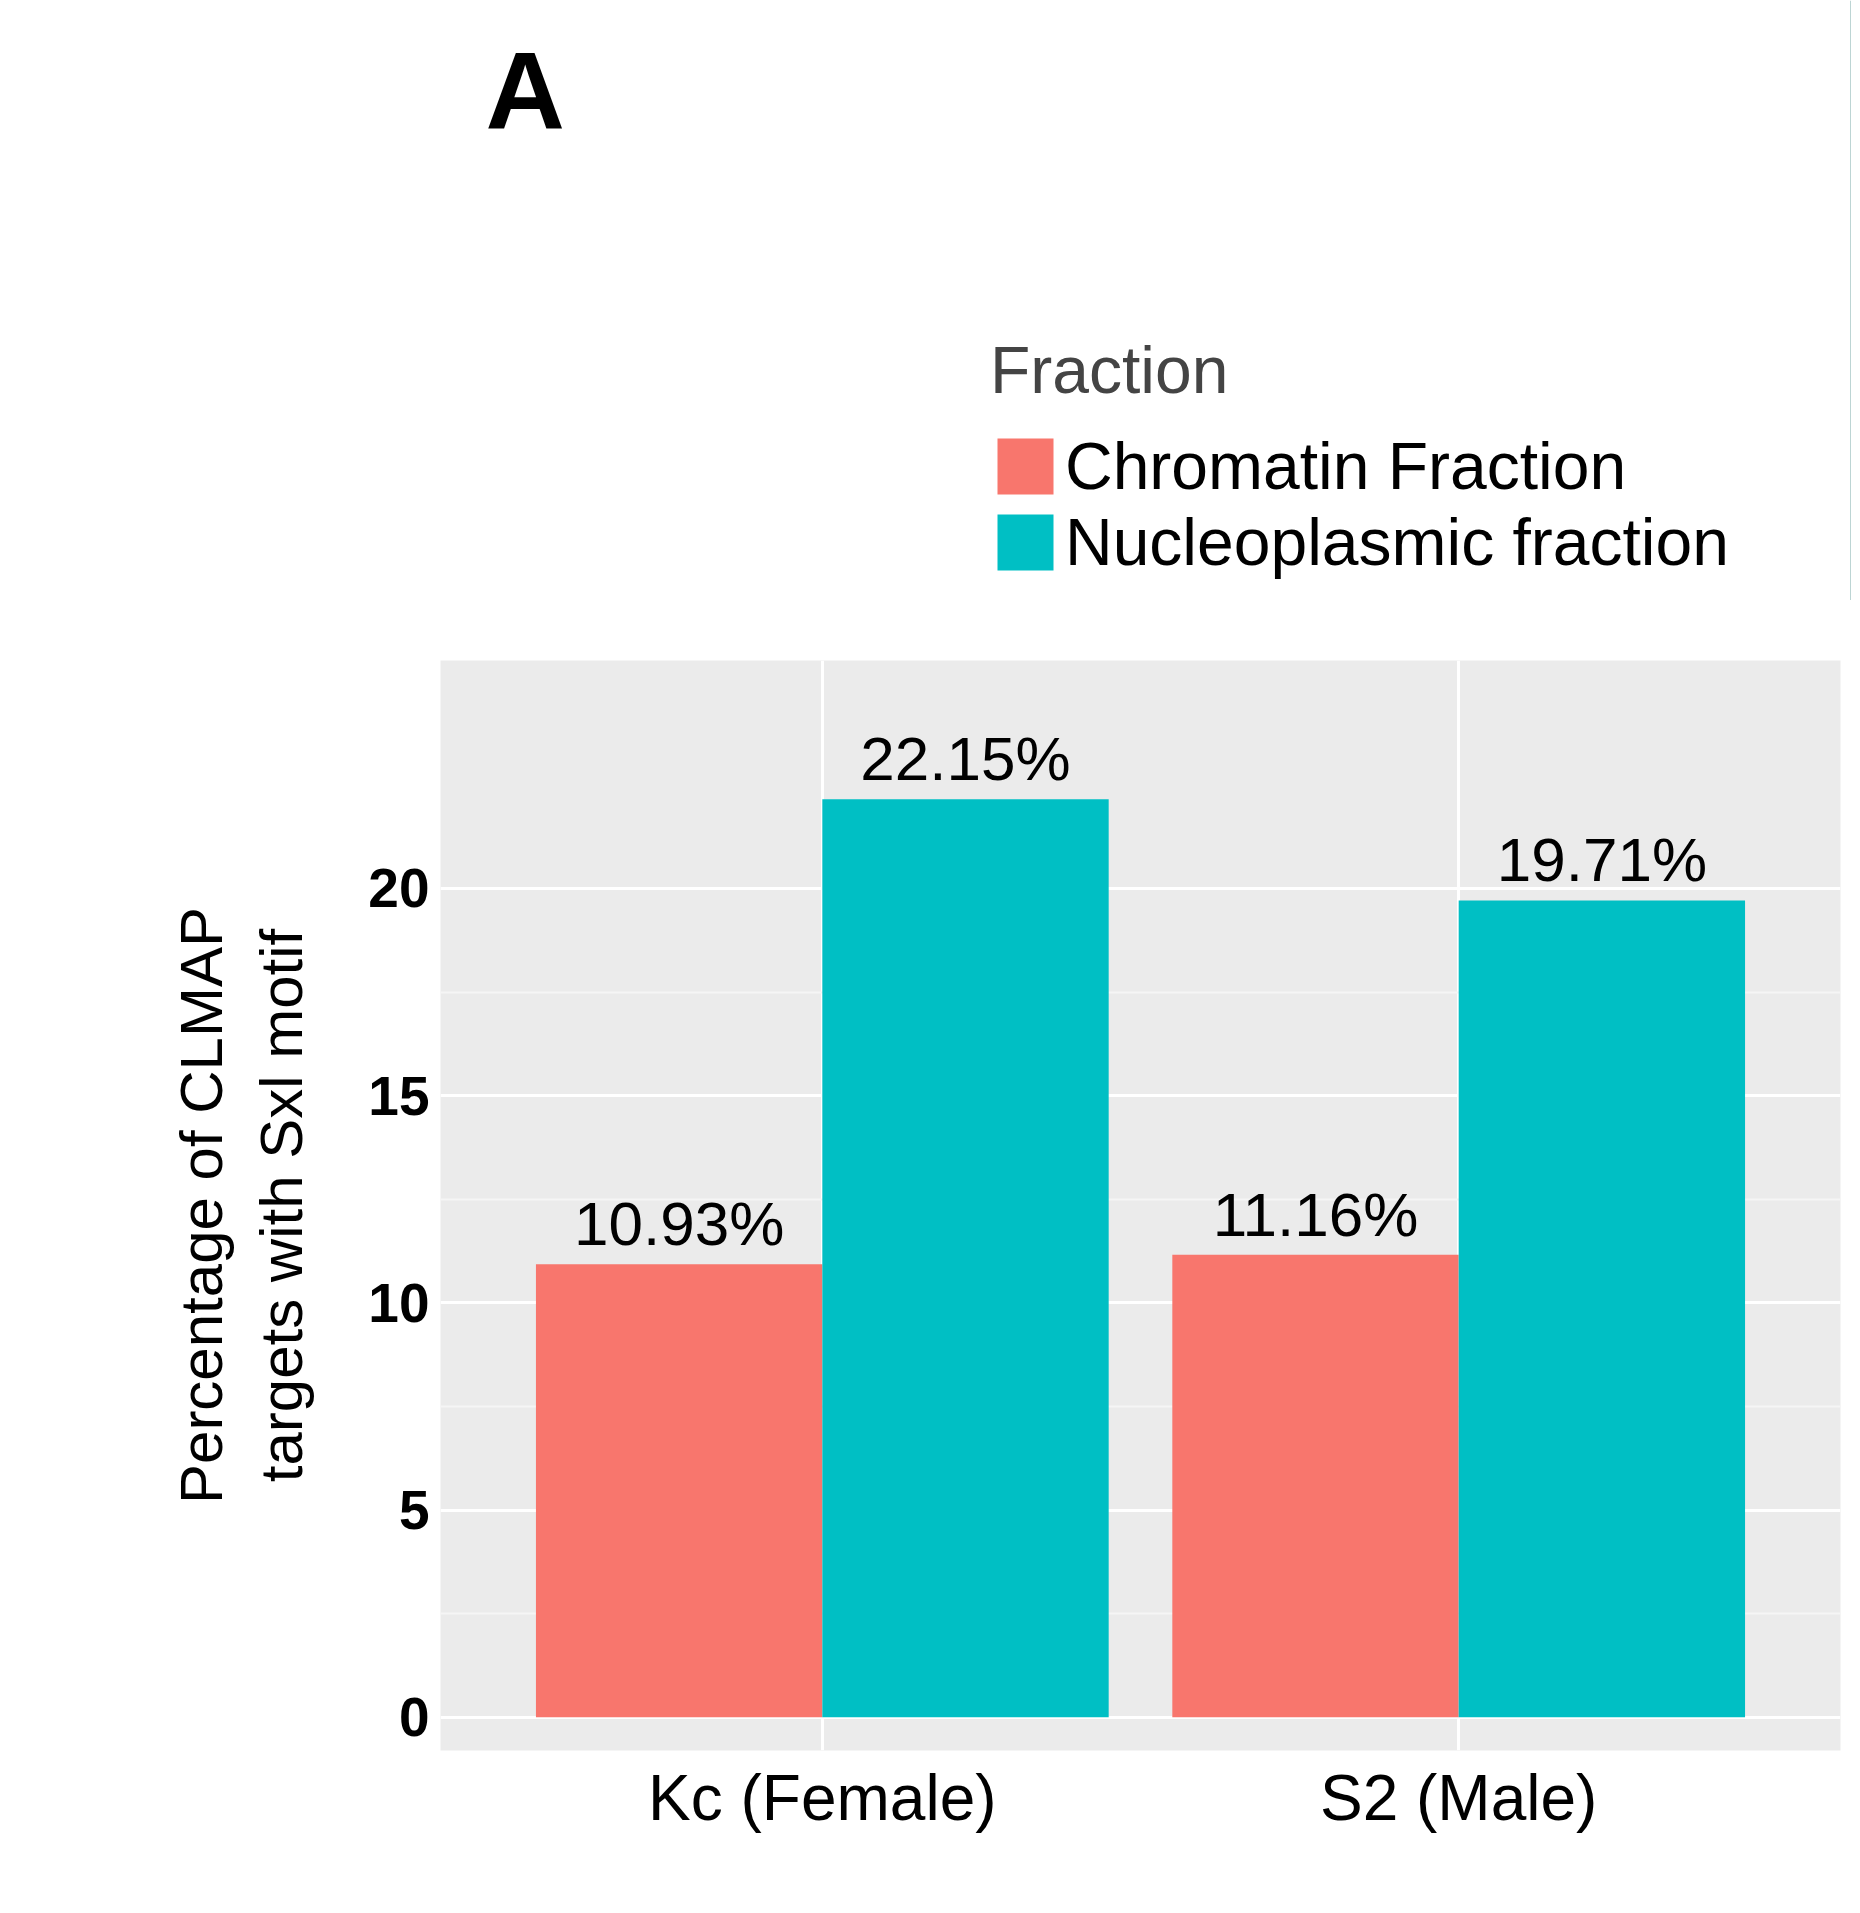 The width and height of the screenshot is (1860, 1913). Describe the element at coordinates (1315, 1214) in the screenshot. I see `data-label: 11.16%` at that location.